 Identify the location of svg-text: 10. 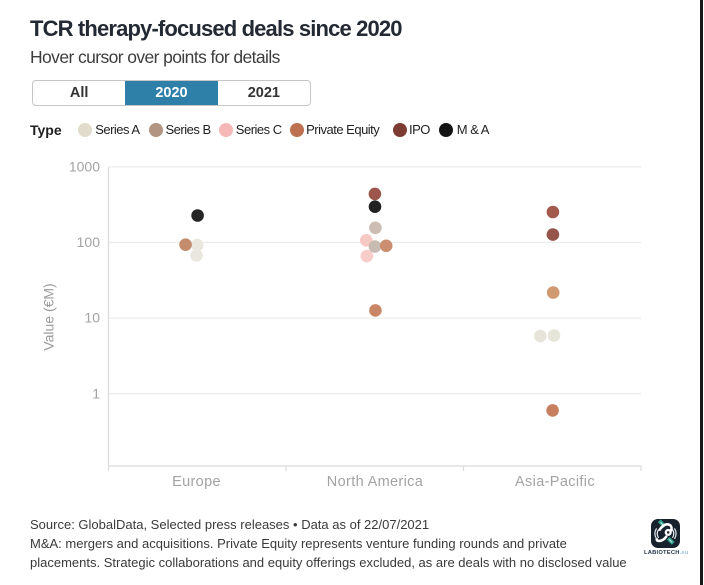
(92, 318).